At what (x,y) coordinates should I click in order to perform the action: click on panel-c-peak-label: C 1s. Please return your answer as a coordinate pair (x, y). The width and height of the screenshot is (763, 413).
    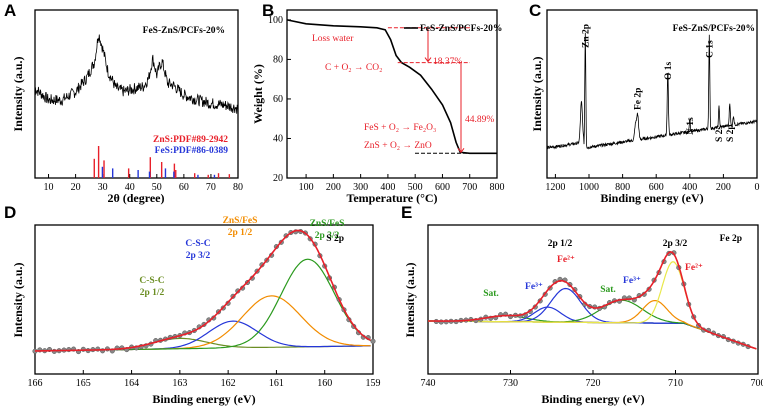
    Looking at the image, I should click on (710, 49).